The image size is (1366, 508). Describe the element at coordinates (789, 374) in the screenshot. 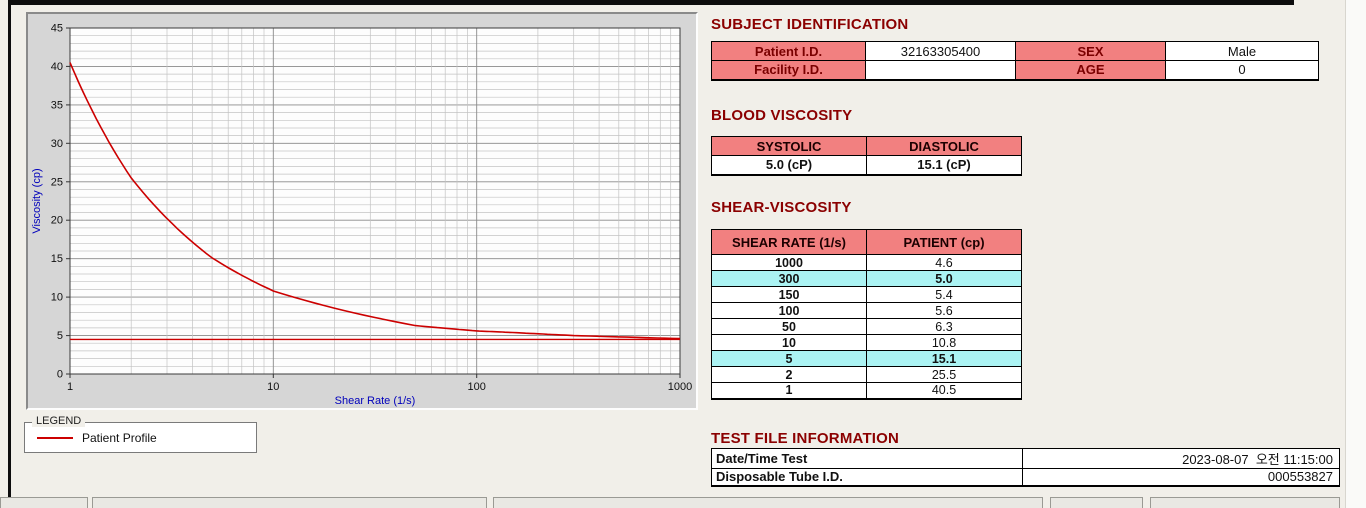

I see `shear-rate-cell: 2` at that location.